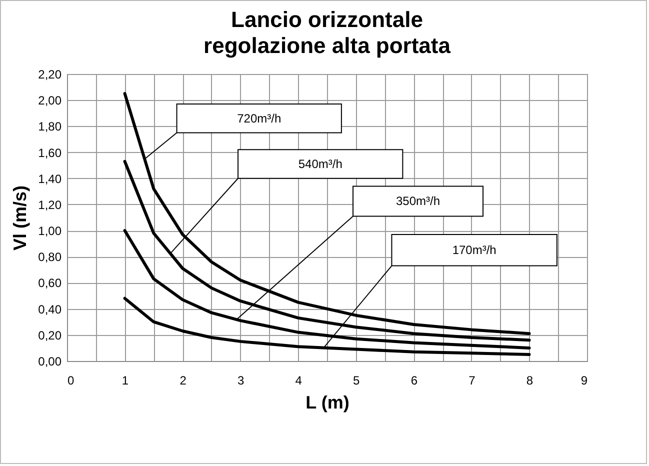  What do you see at coordinates (259, 118) in the screenshot?
I see `annotation: 720m³/h` at bounding box center [259, 118].